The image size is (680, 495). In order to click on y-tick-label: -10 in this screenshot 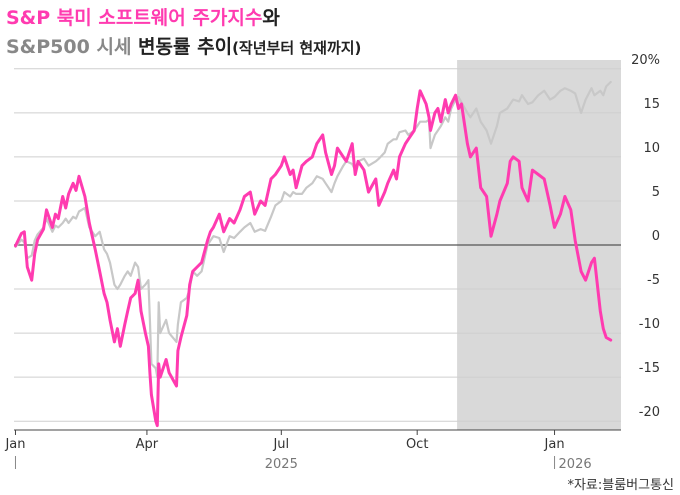, I will do `click(649, 324)`.